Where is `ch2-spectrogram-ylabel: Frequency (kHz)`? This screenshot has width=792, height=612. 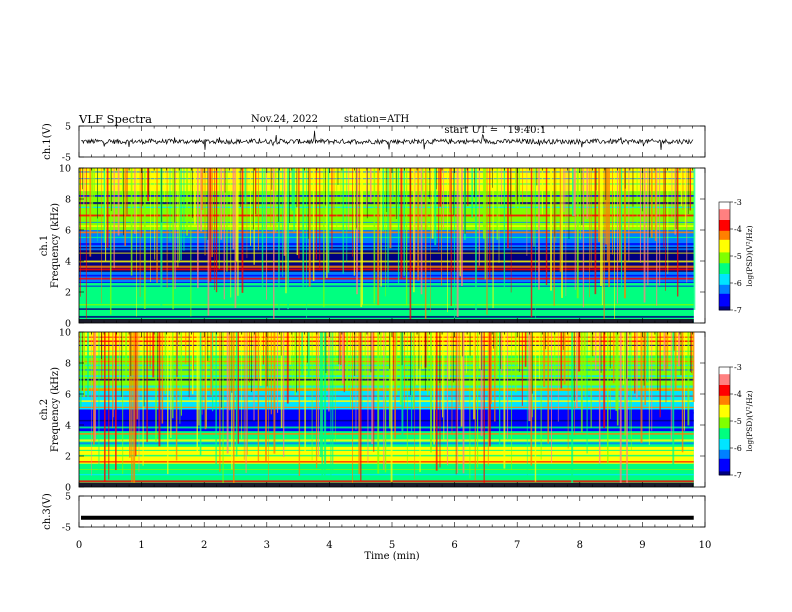 ch2-spectrogram-ylabel: Frequency (kHz) is located at coordinates (55, 409).